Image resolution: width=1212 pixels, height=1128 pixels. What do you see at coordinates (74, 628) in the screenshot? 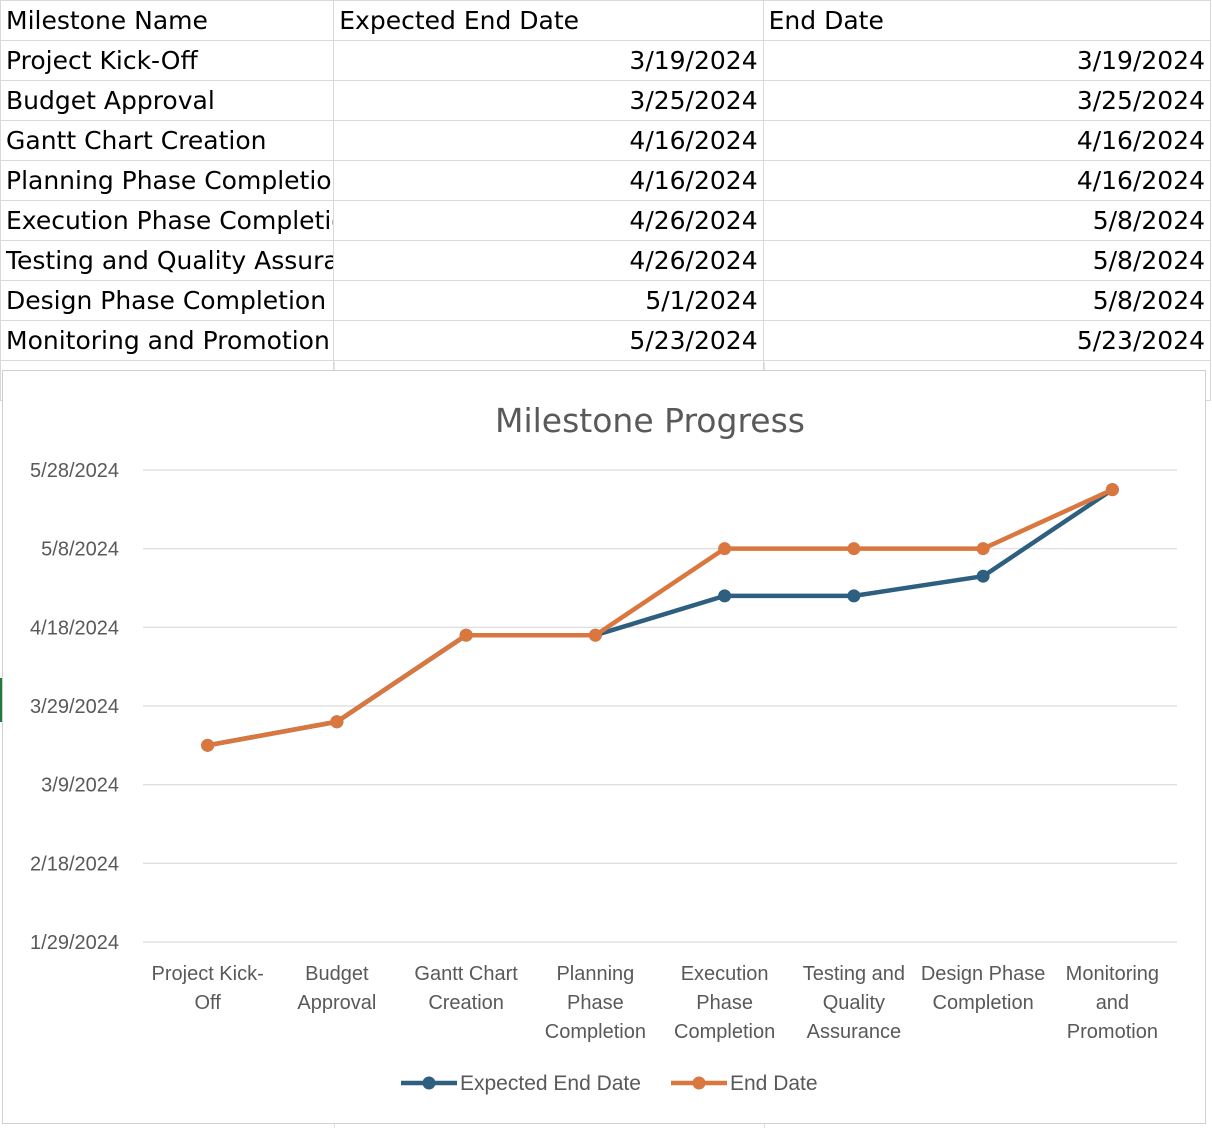
I see `y-tick-label: 4/18/2024` at bounding box center [74, 628].